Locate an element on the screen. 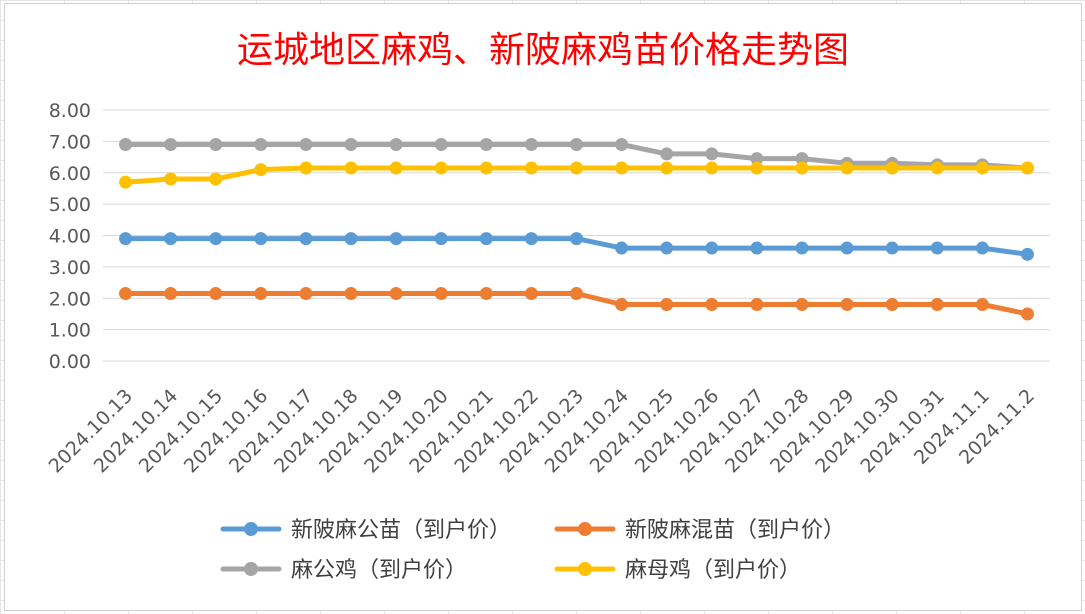  legend-label: 麻母鸡（到户价） is located at coordinates (713, 570).